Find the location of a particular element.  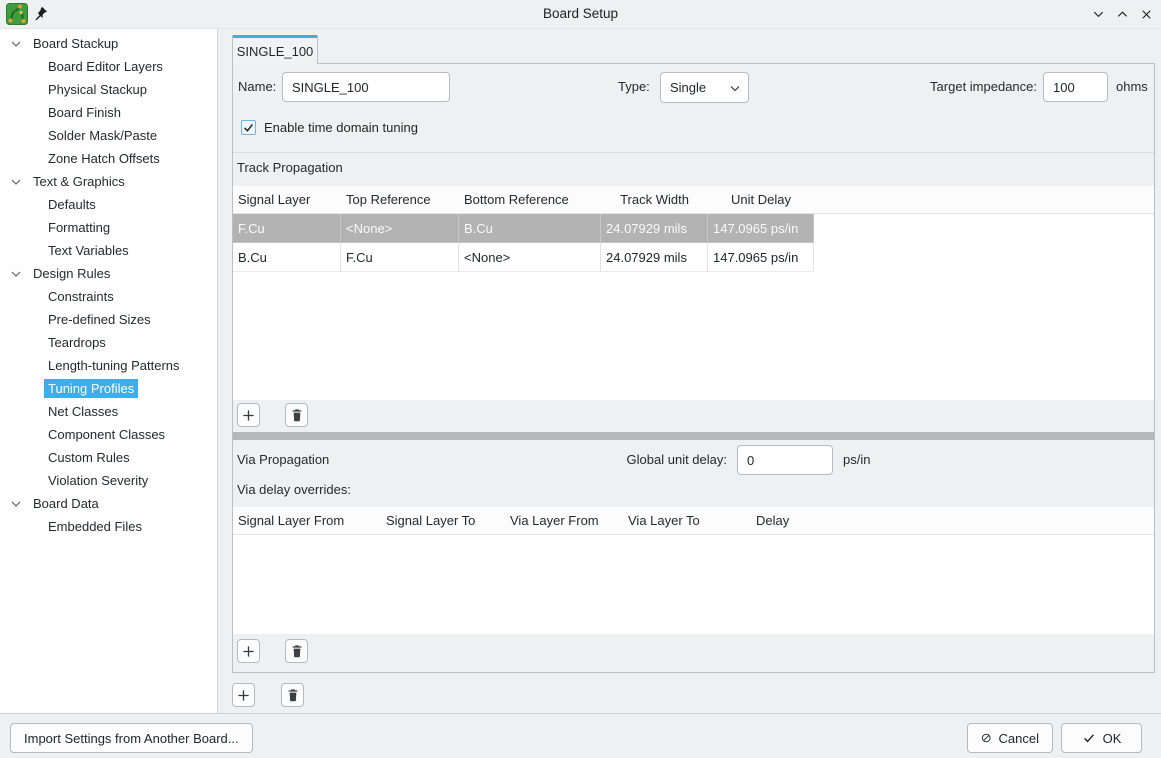

maximize-button is located at coordinates (1122, 14).